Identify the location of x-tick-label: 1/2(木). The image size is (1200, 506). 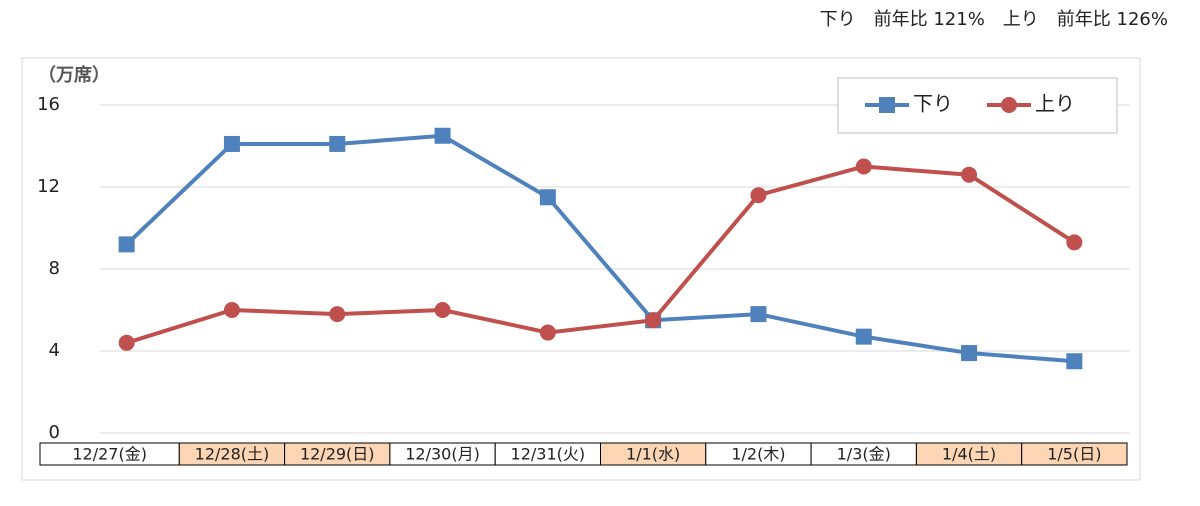
(758, 454).